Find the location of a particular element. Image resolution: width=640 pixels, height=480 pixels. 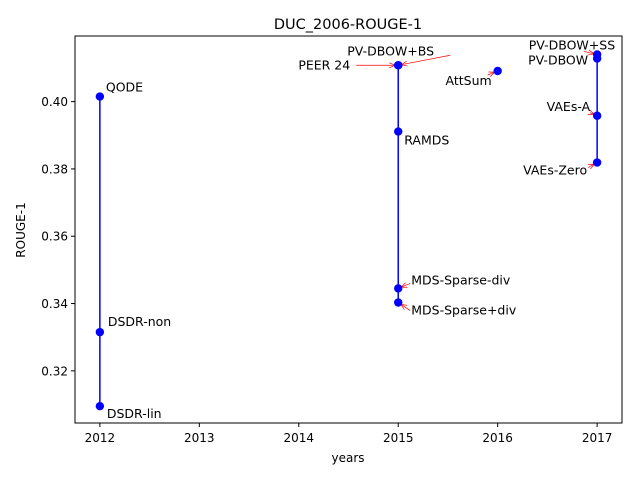

data-label: RAMDS is located at coordinates (426, 140).